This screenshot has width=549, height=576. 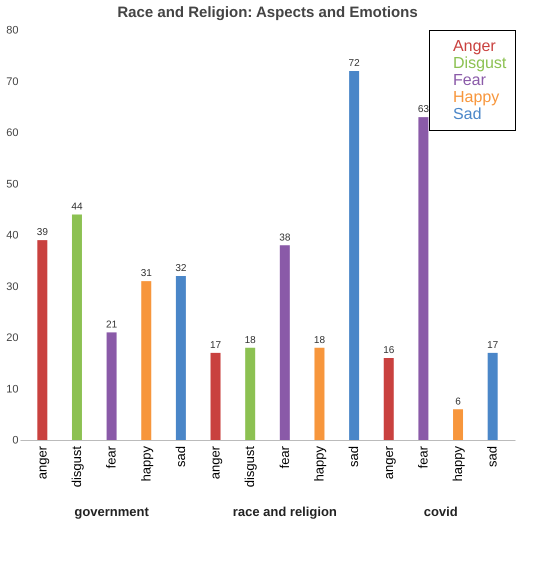 I want to click on data-label: 63, so click(x=424, y=110).